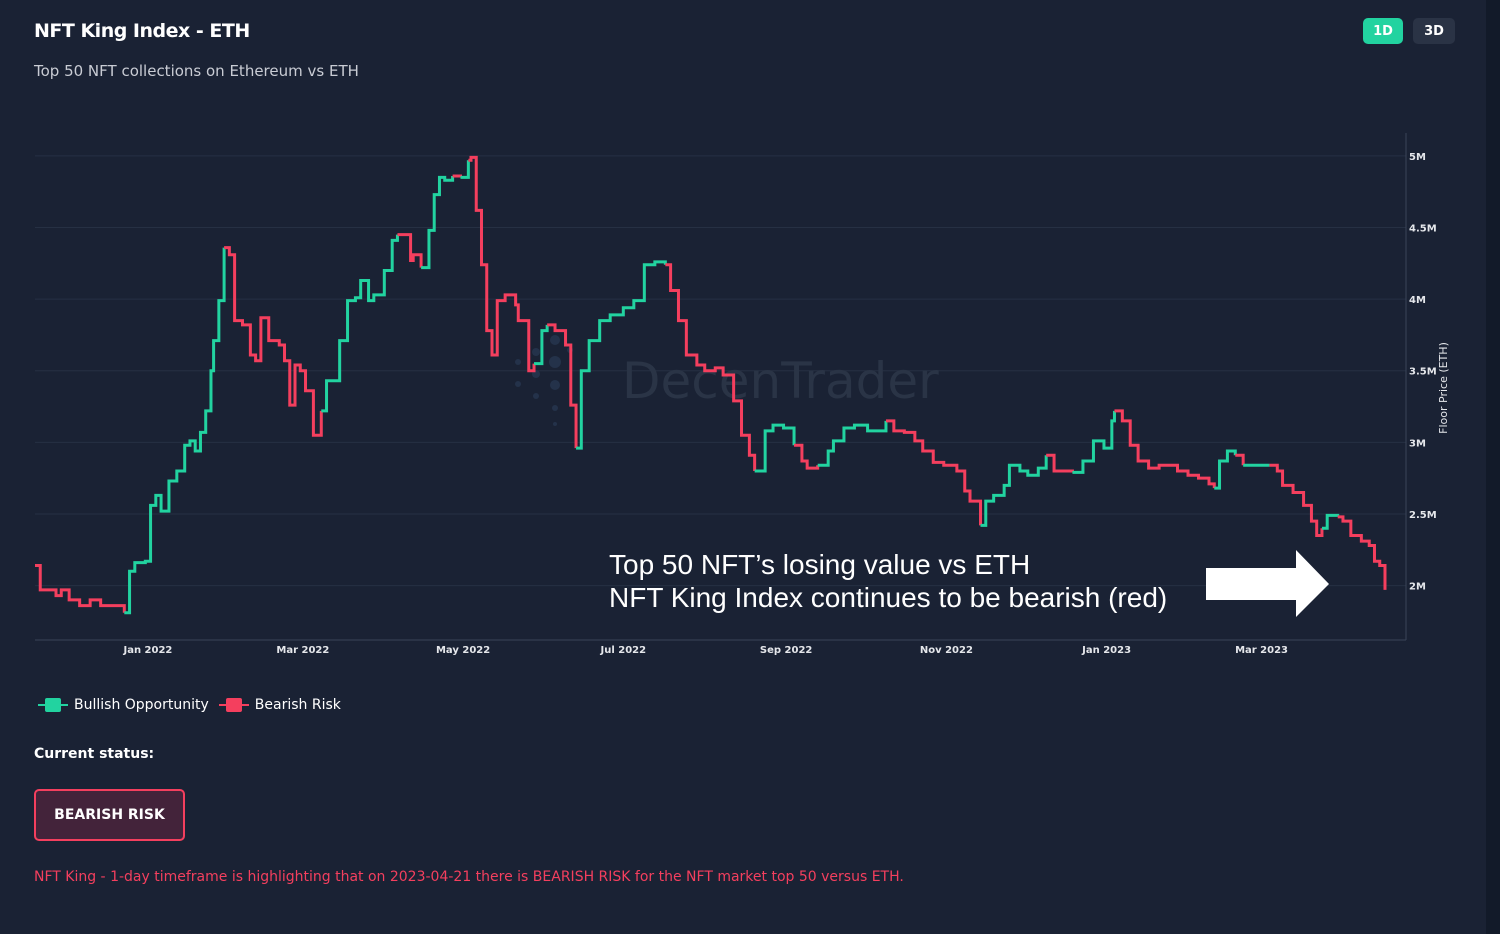 The image size is (1500, 934). Describe the element at coordinates (147, 650) in the screenshot. I see `x-tick-label: Jan 2022` at that location.